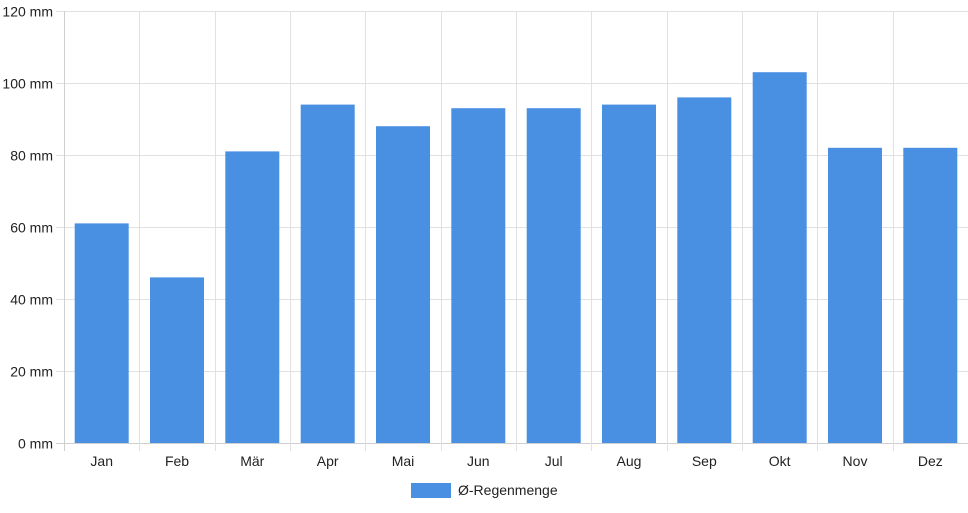 This screenshot has height=513, width=968. I want to click on y-tick-label: 60 mm, so click(31, 228).